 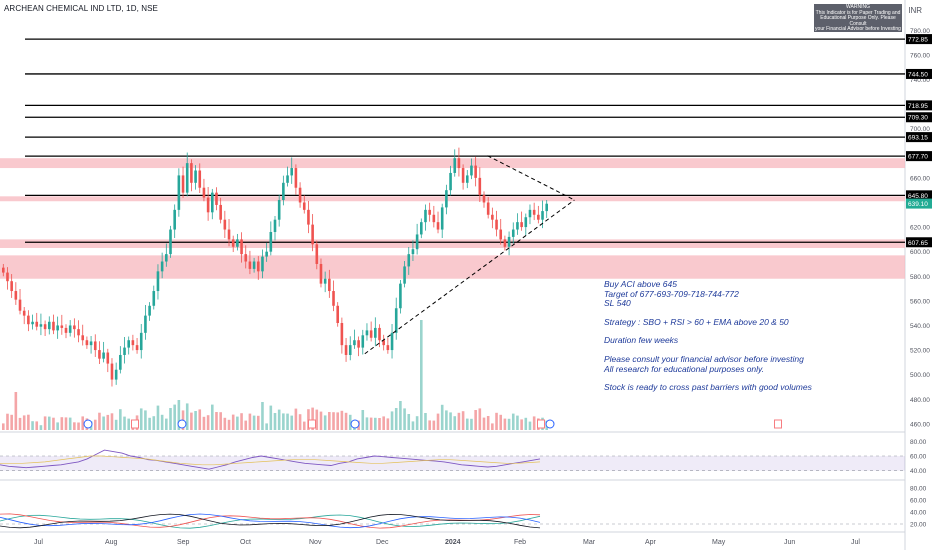 I want to click on price-level-label: 772.85, so click(x=918, y=40).